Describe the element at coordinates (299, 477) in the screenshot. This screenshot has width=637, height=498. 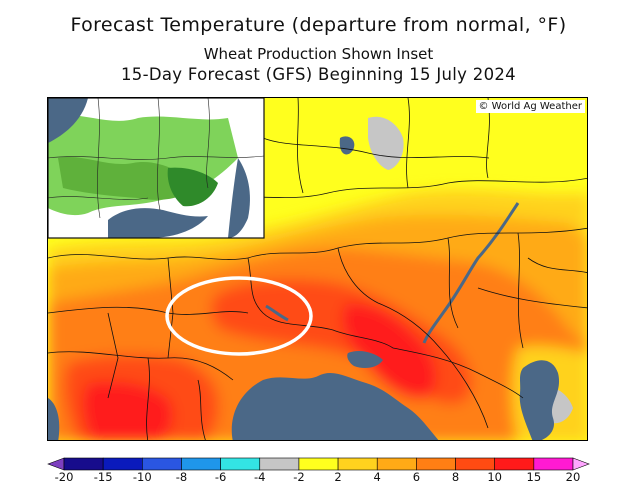
I see `colorbar-tick-label: -2` at that location.